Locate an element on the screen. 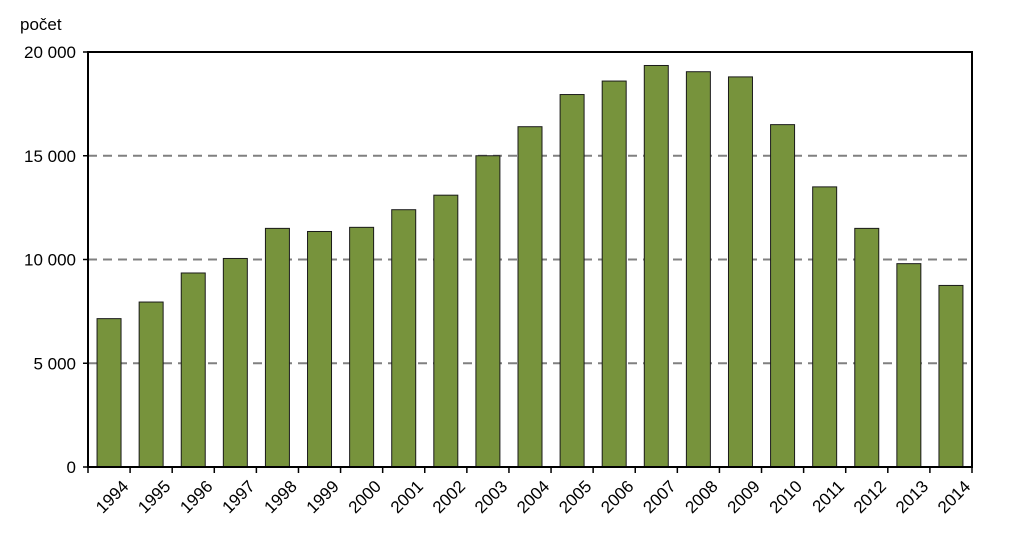 The height and width of the screenshot is (540, 1023). bar-1999 is located at coordinates (320, 349).